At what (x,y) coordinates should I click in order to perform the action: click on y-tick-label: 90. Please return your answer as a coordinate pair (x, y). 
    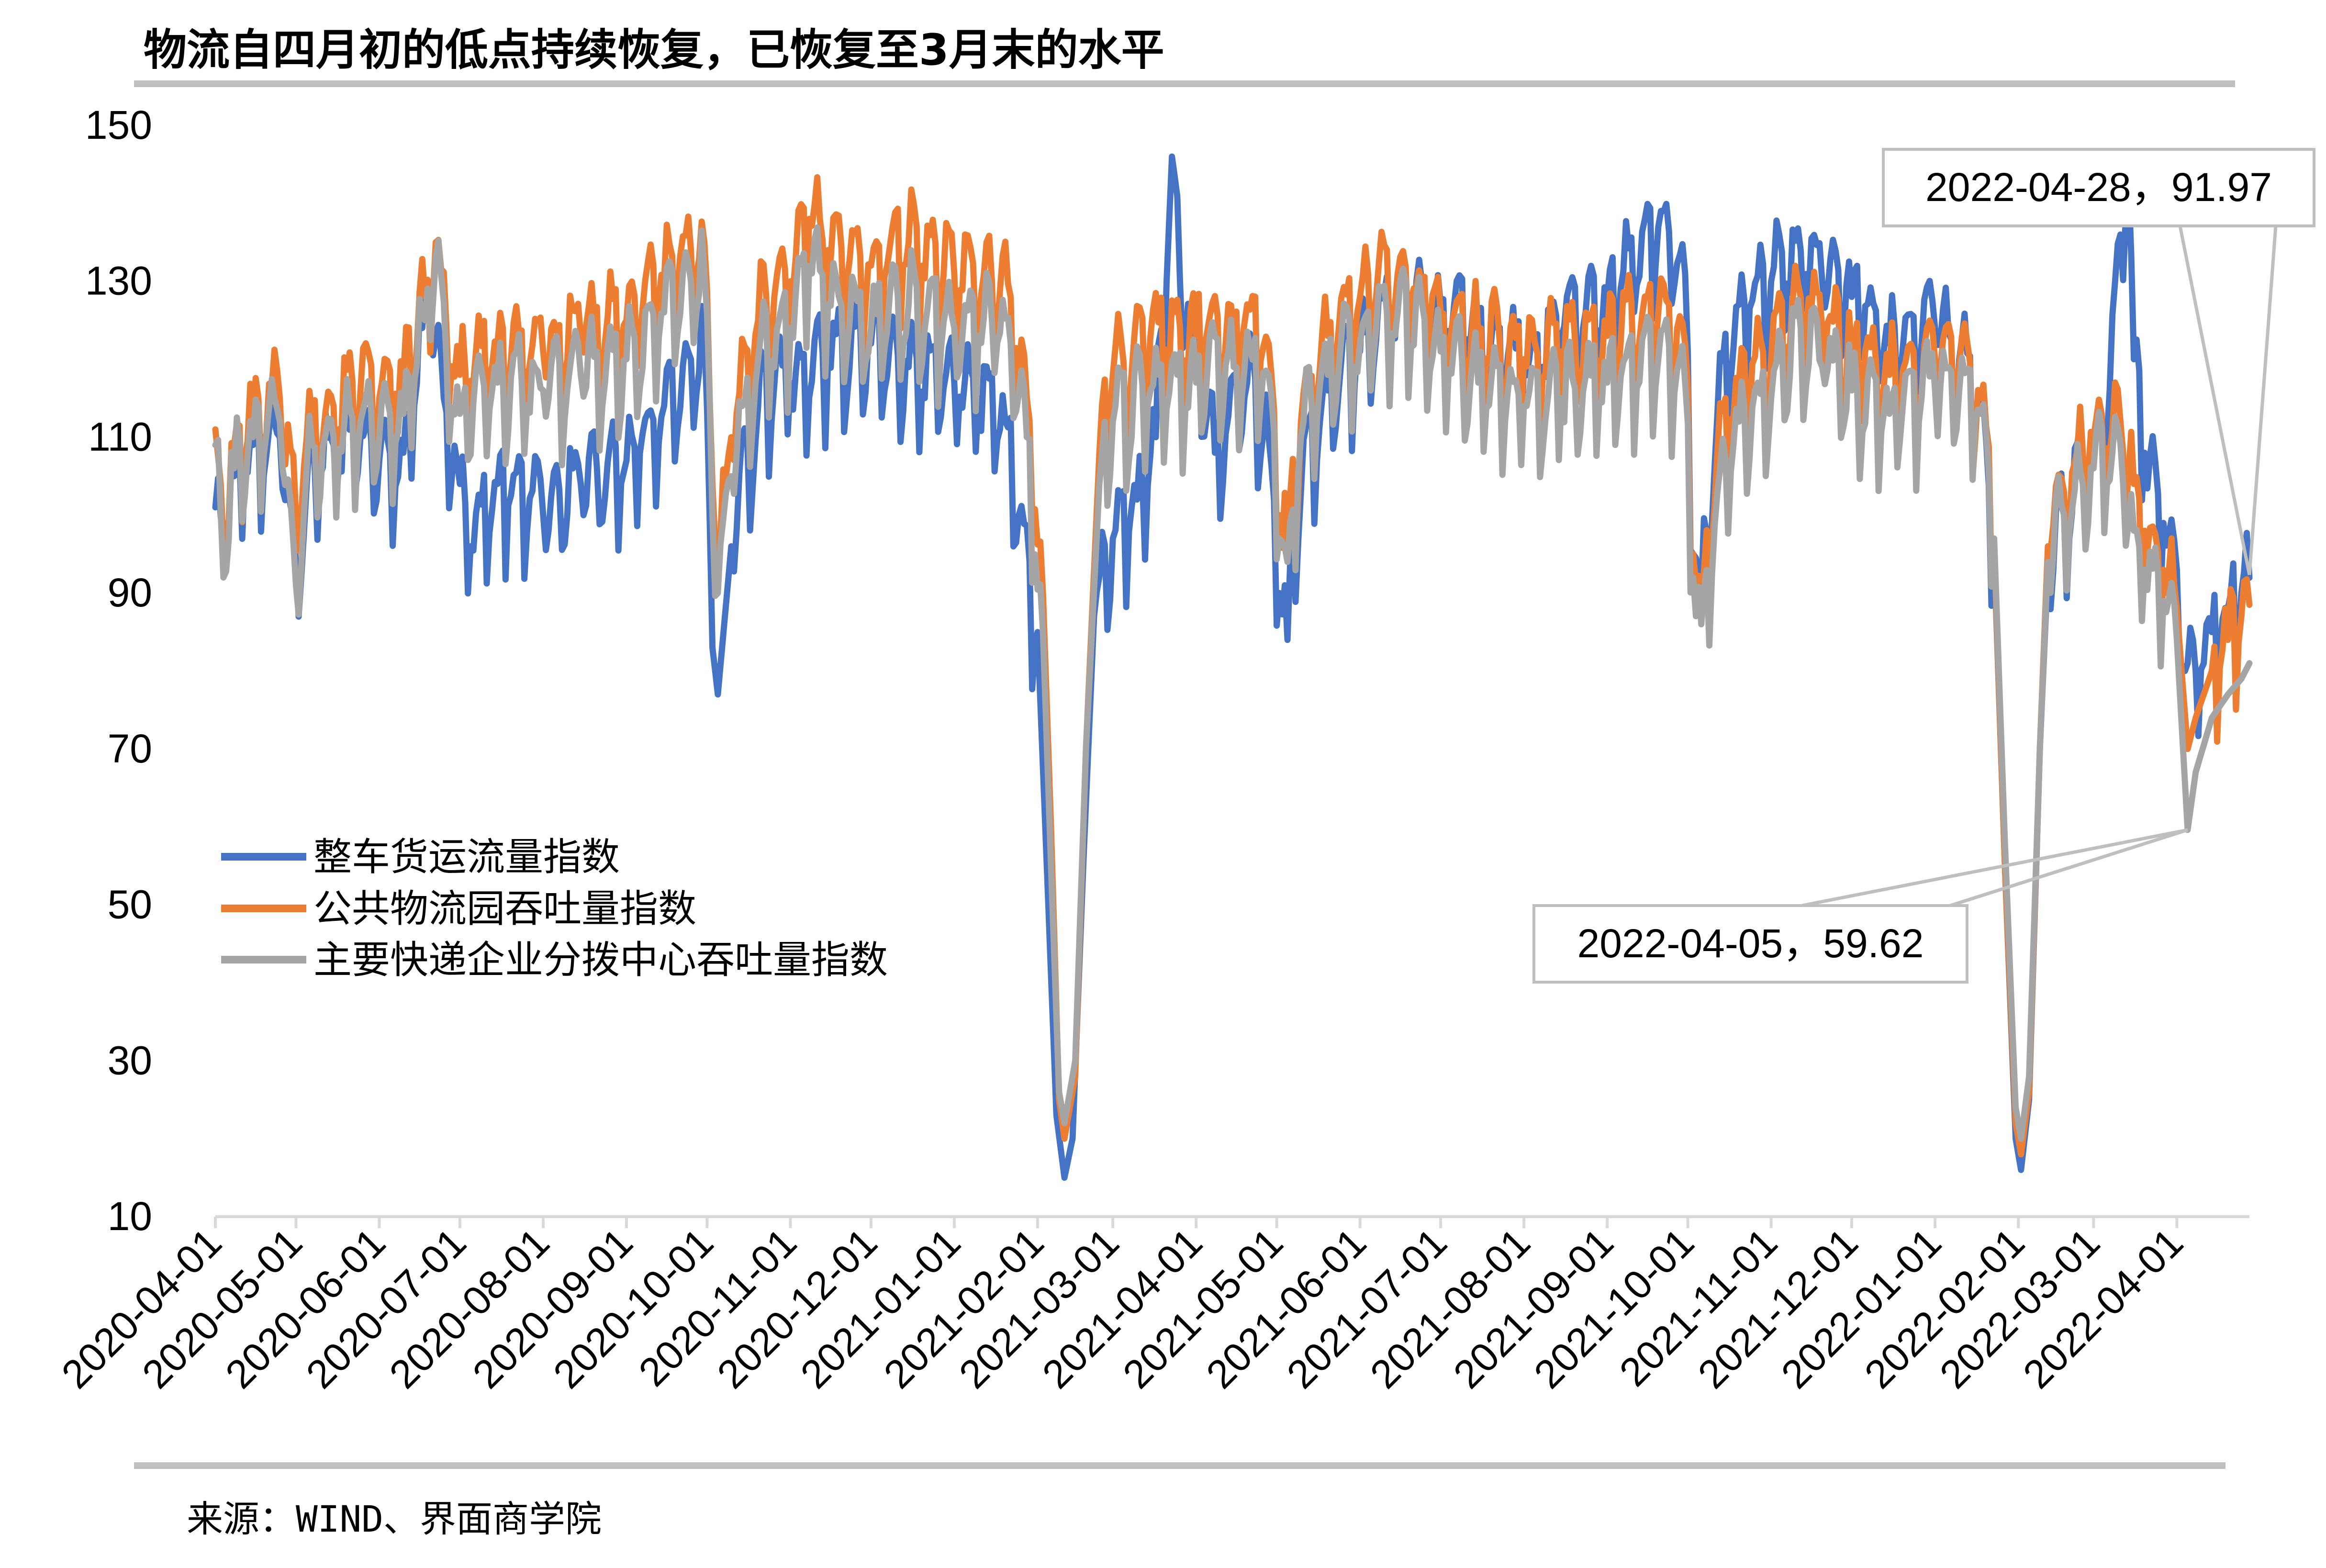
    Looking at the image, I should click on (130, 592).